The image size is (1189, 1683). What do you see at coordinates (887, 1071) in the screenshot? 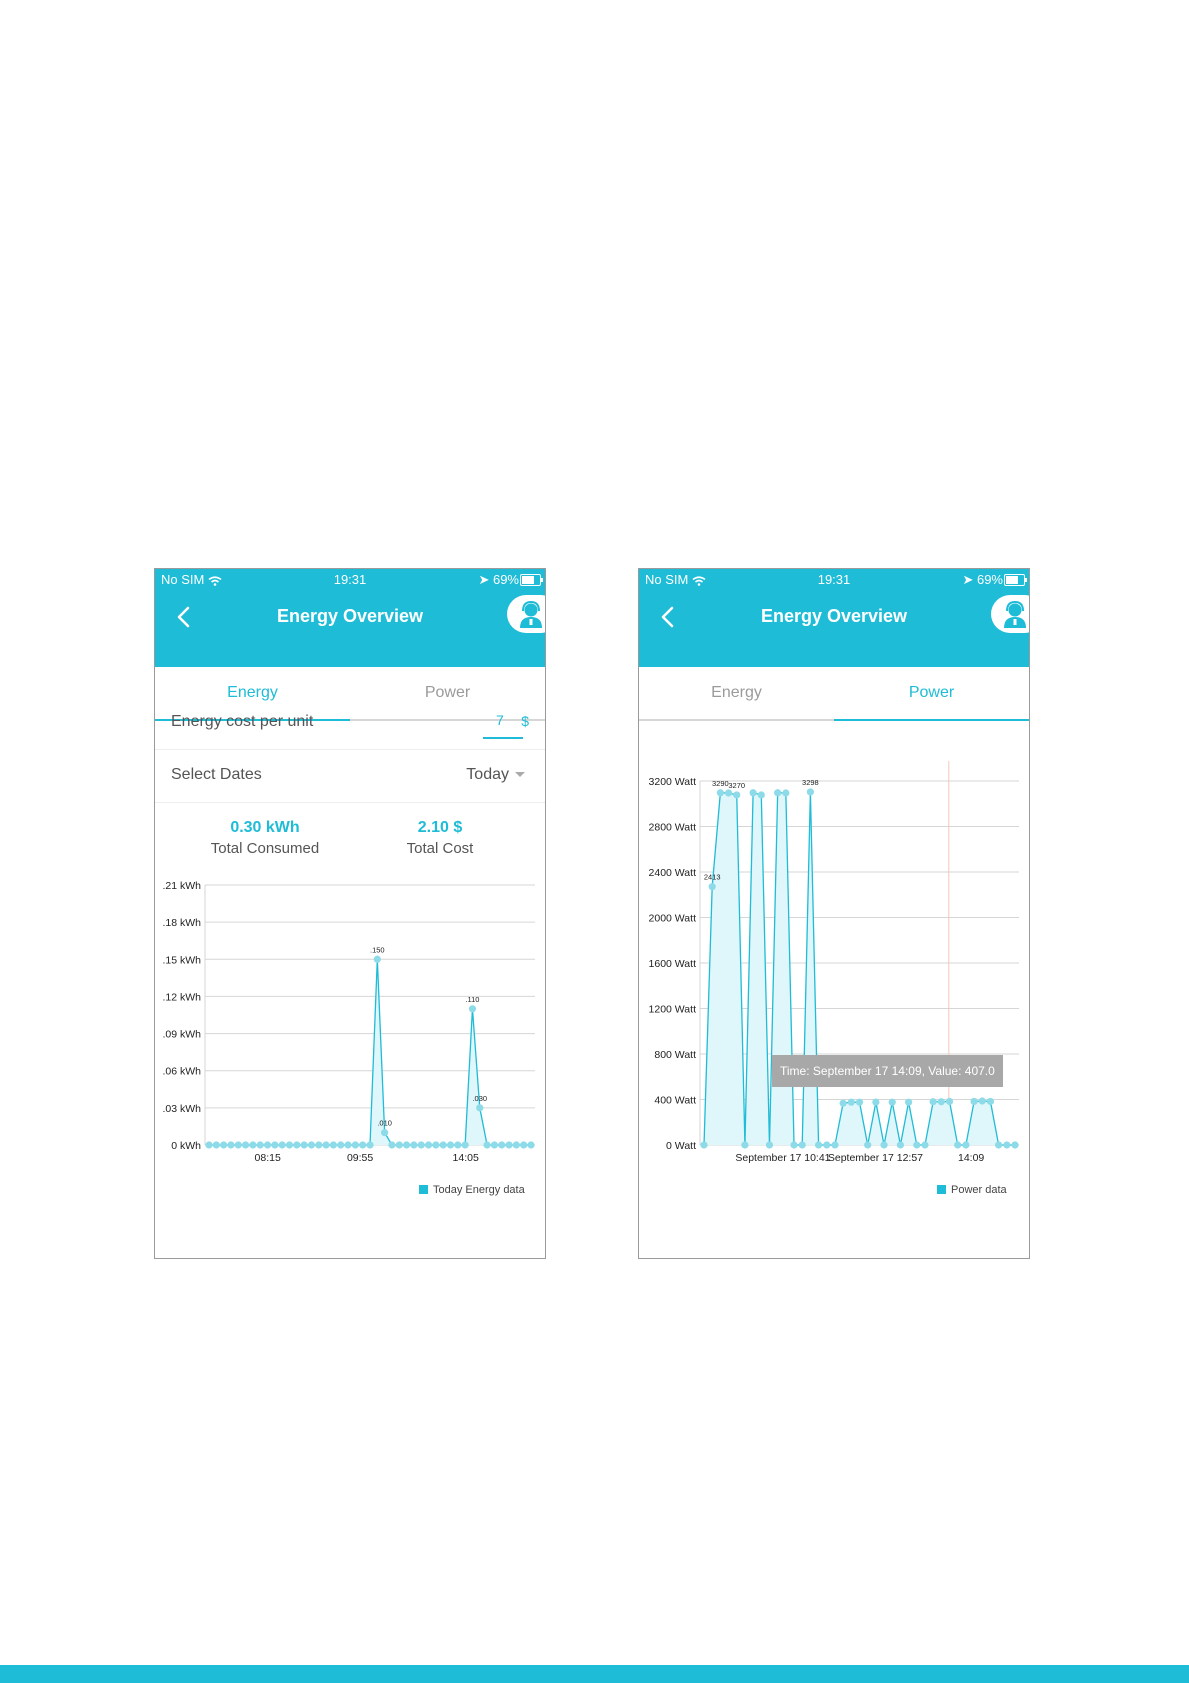
I see `chart-tooltip: Time: September 17 14:09, Value: 407.0` at bounding box center [887, 1071].